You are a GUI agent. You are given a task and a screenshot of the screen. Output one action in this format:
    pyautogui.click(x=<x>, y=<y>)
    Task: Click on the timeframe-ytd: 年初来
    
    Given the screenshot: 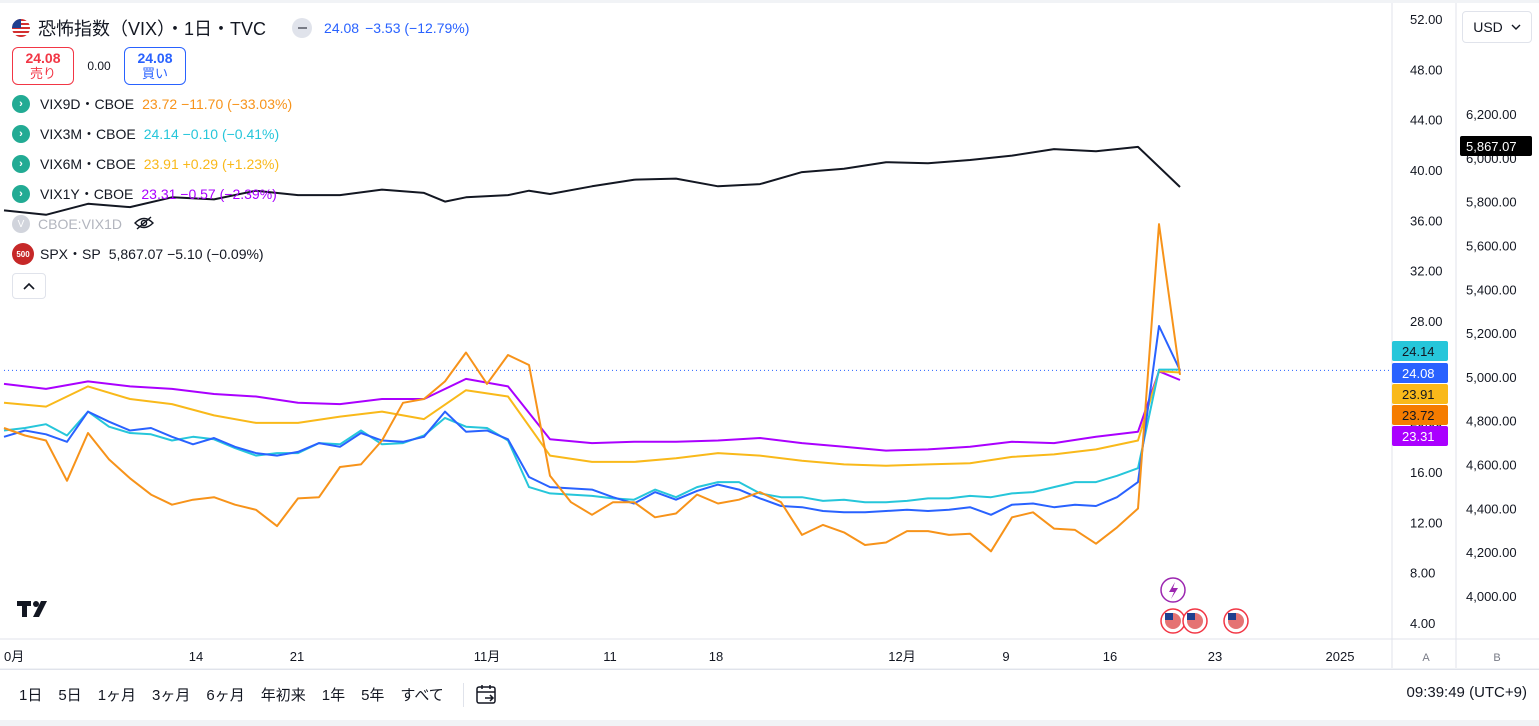 What is the action you would take?
    pyautogui.click(x=283, y=695)
    